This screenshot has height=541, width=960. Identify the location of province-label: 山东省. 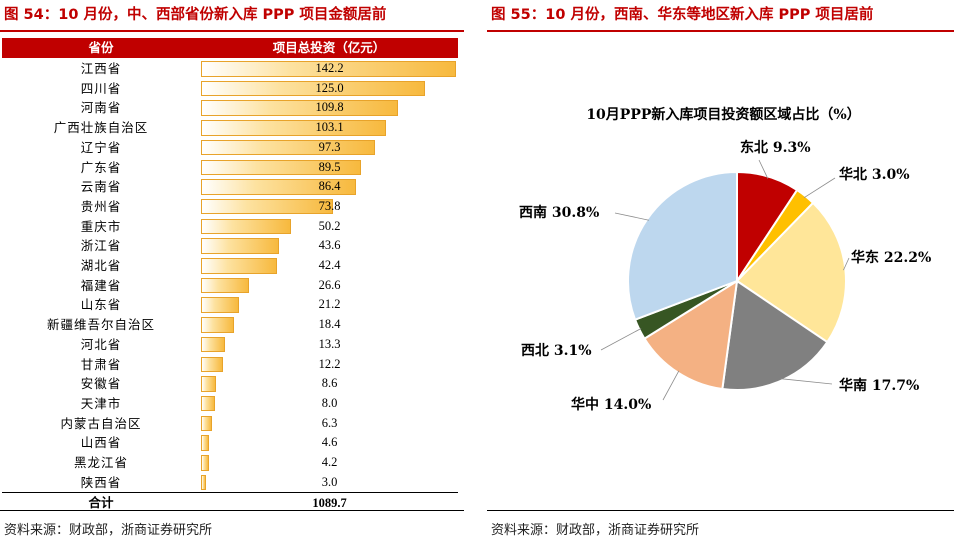
(101, 305).